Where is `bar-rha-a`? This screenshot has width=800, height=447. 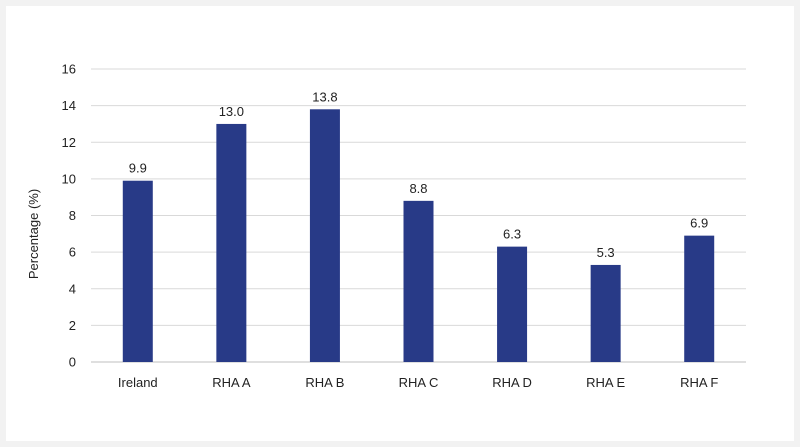
bar-rha-a is located at coordinates (231, 242).